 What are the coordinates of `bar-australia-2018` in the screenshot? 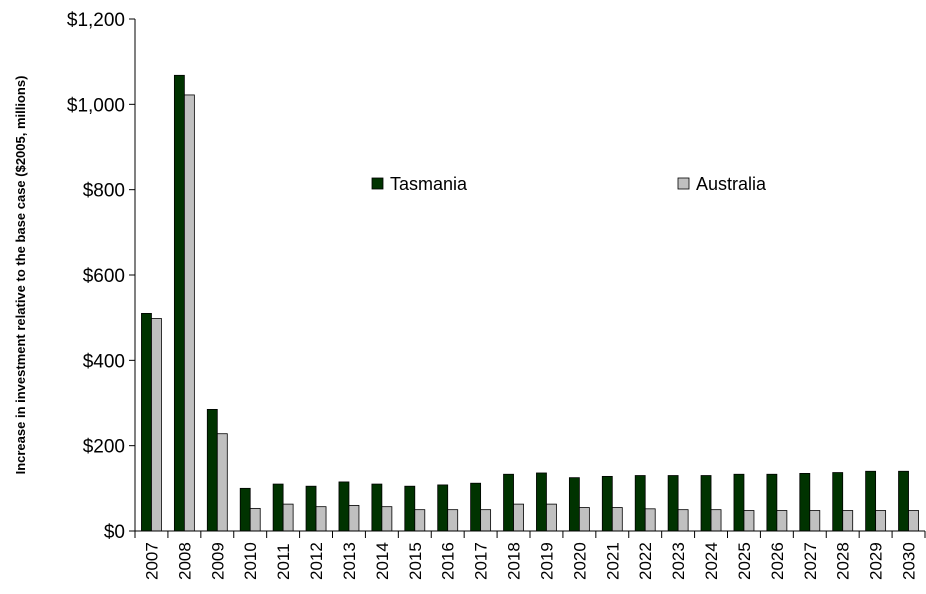 It's located at (518, 517).